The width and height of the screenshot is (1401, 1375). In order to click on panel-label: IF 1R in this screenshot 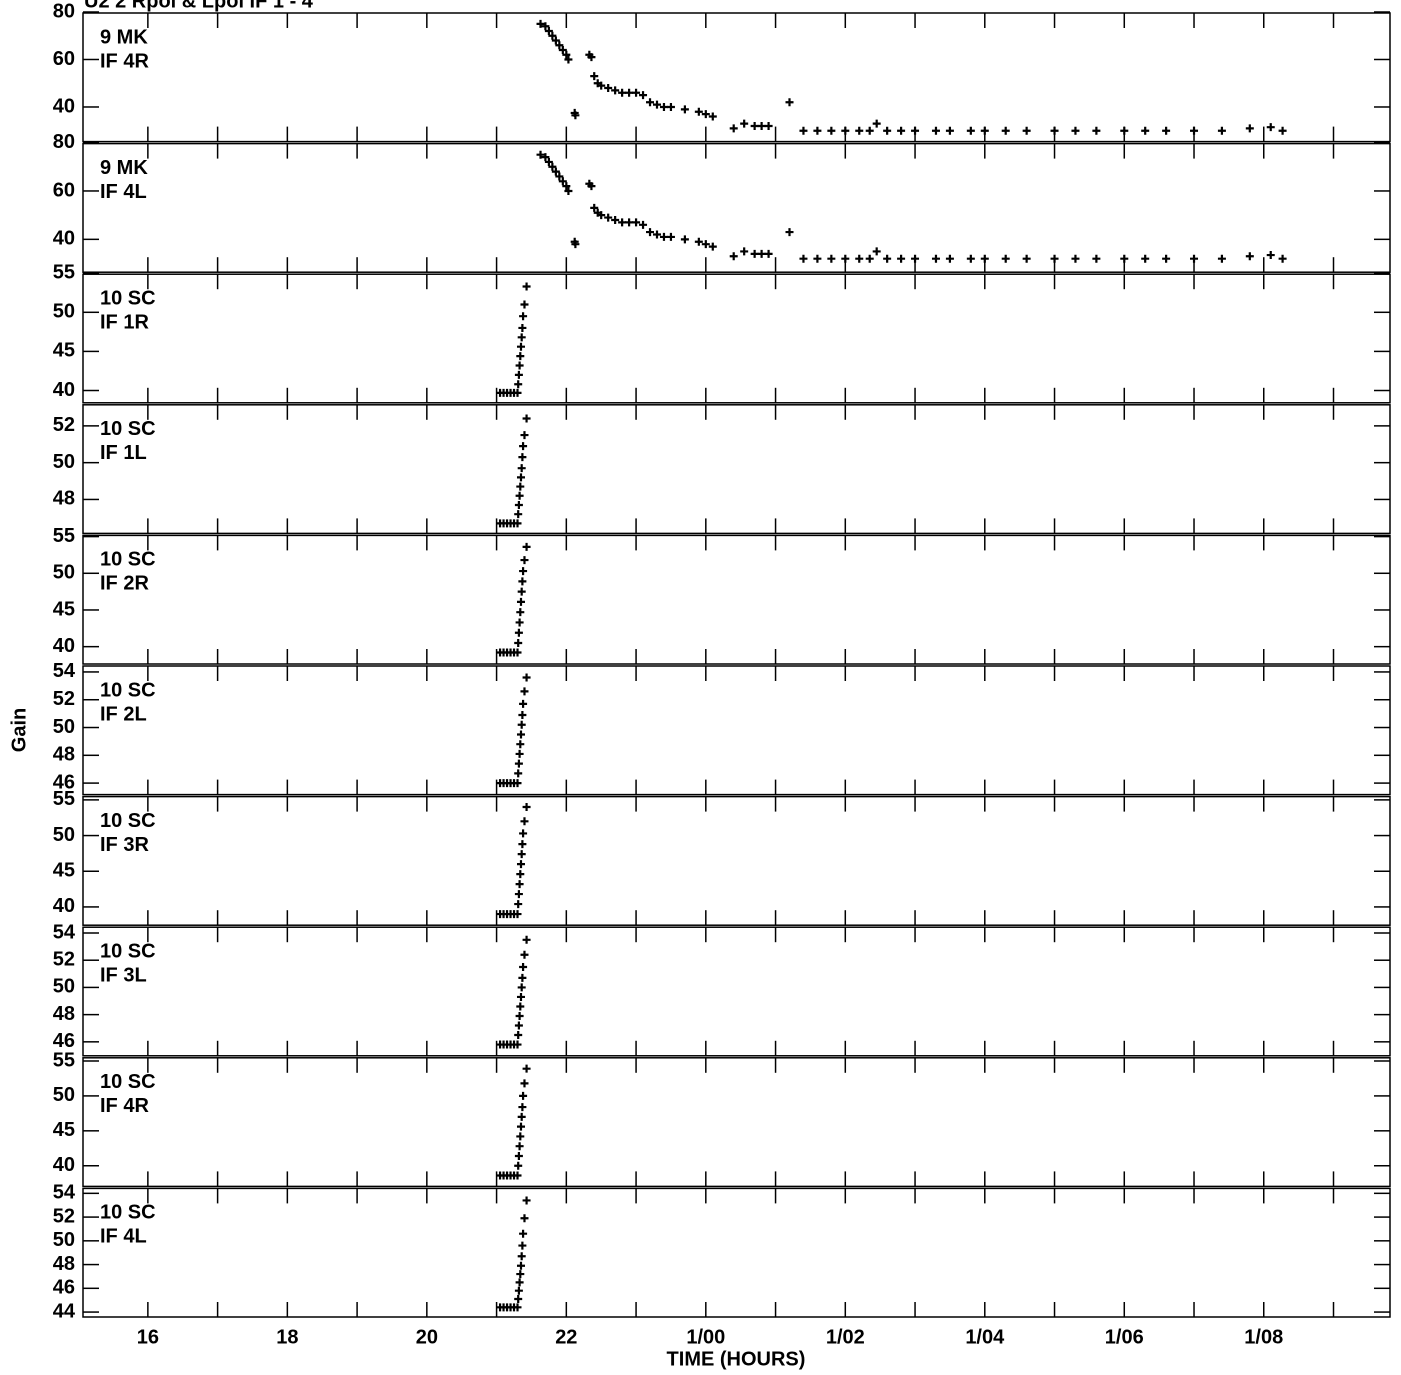, I will do `click(124, 322)`.